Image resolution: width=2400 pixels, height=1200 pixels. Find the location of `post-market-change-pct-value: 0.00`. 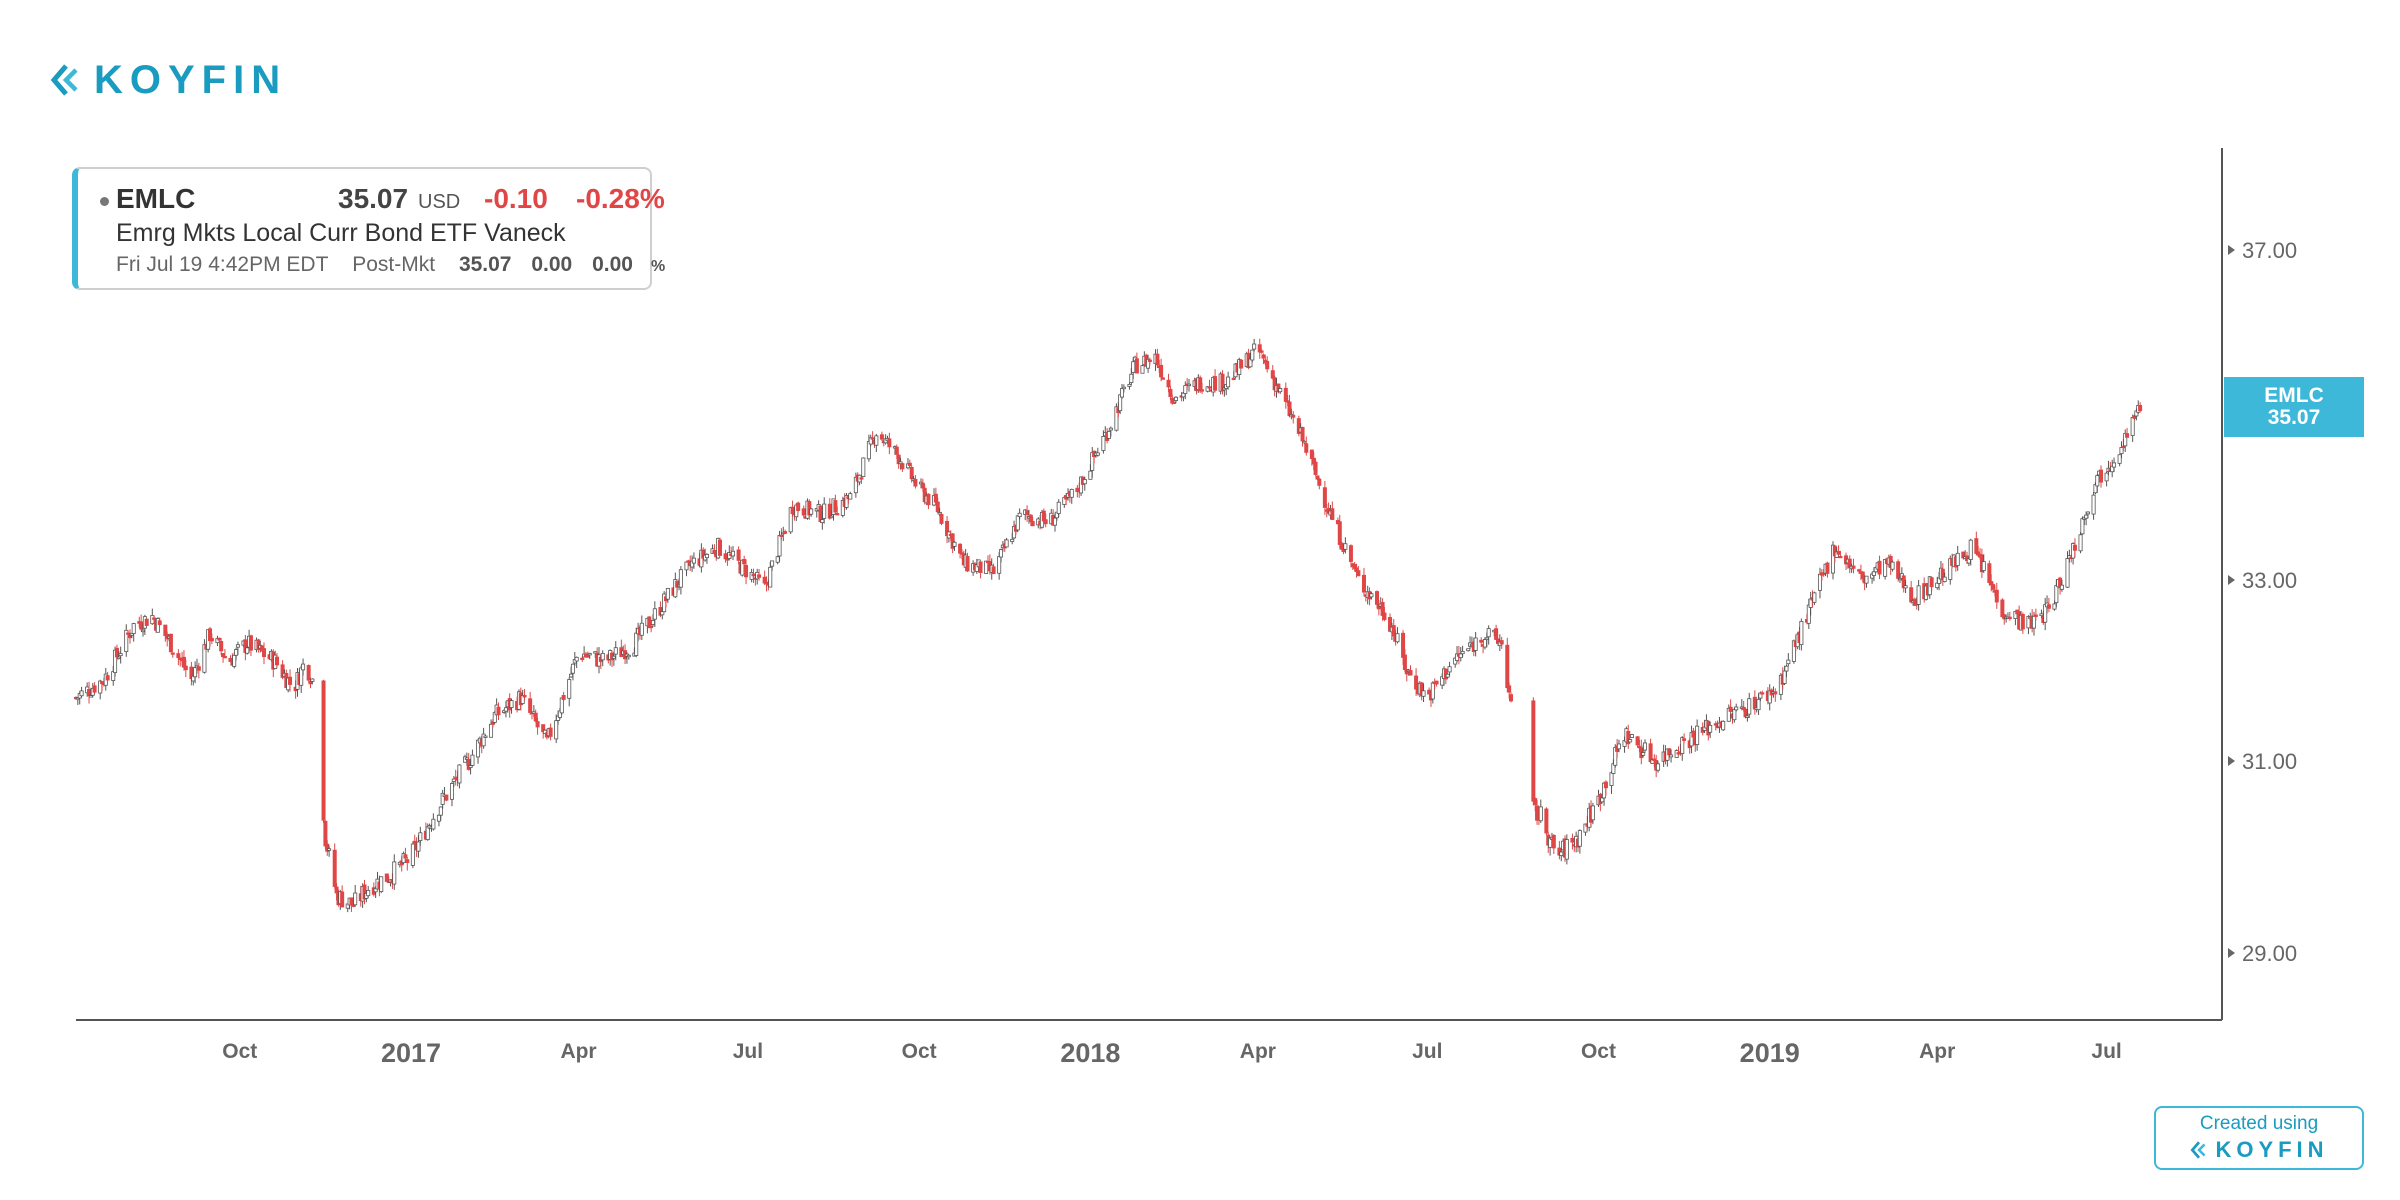

post-market-change-pct-value: 0.00 is located at coordinates (612, 264).